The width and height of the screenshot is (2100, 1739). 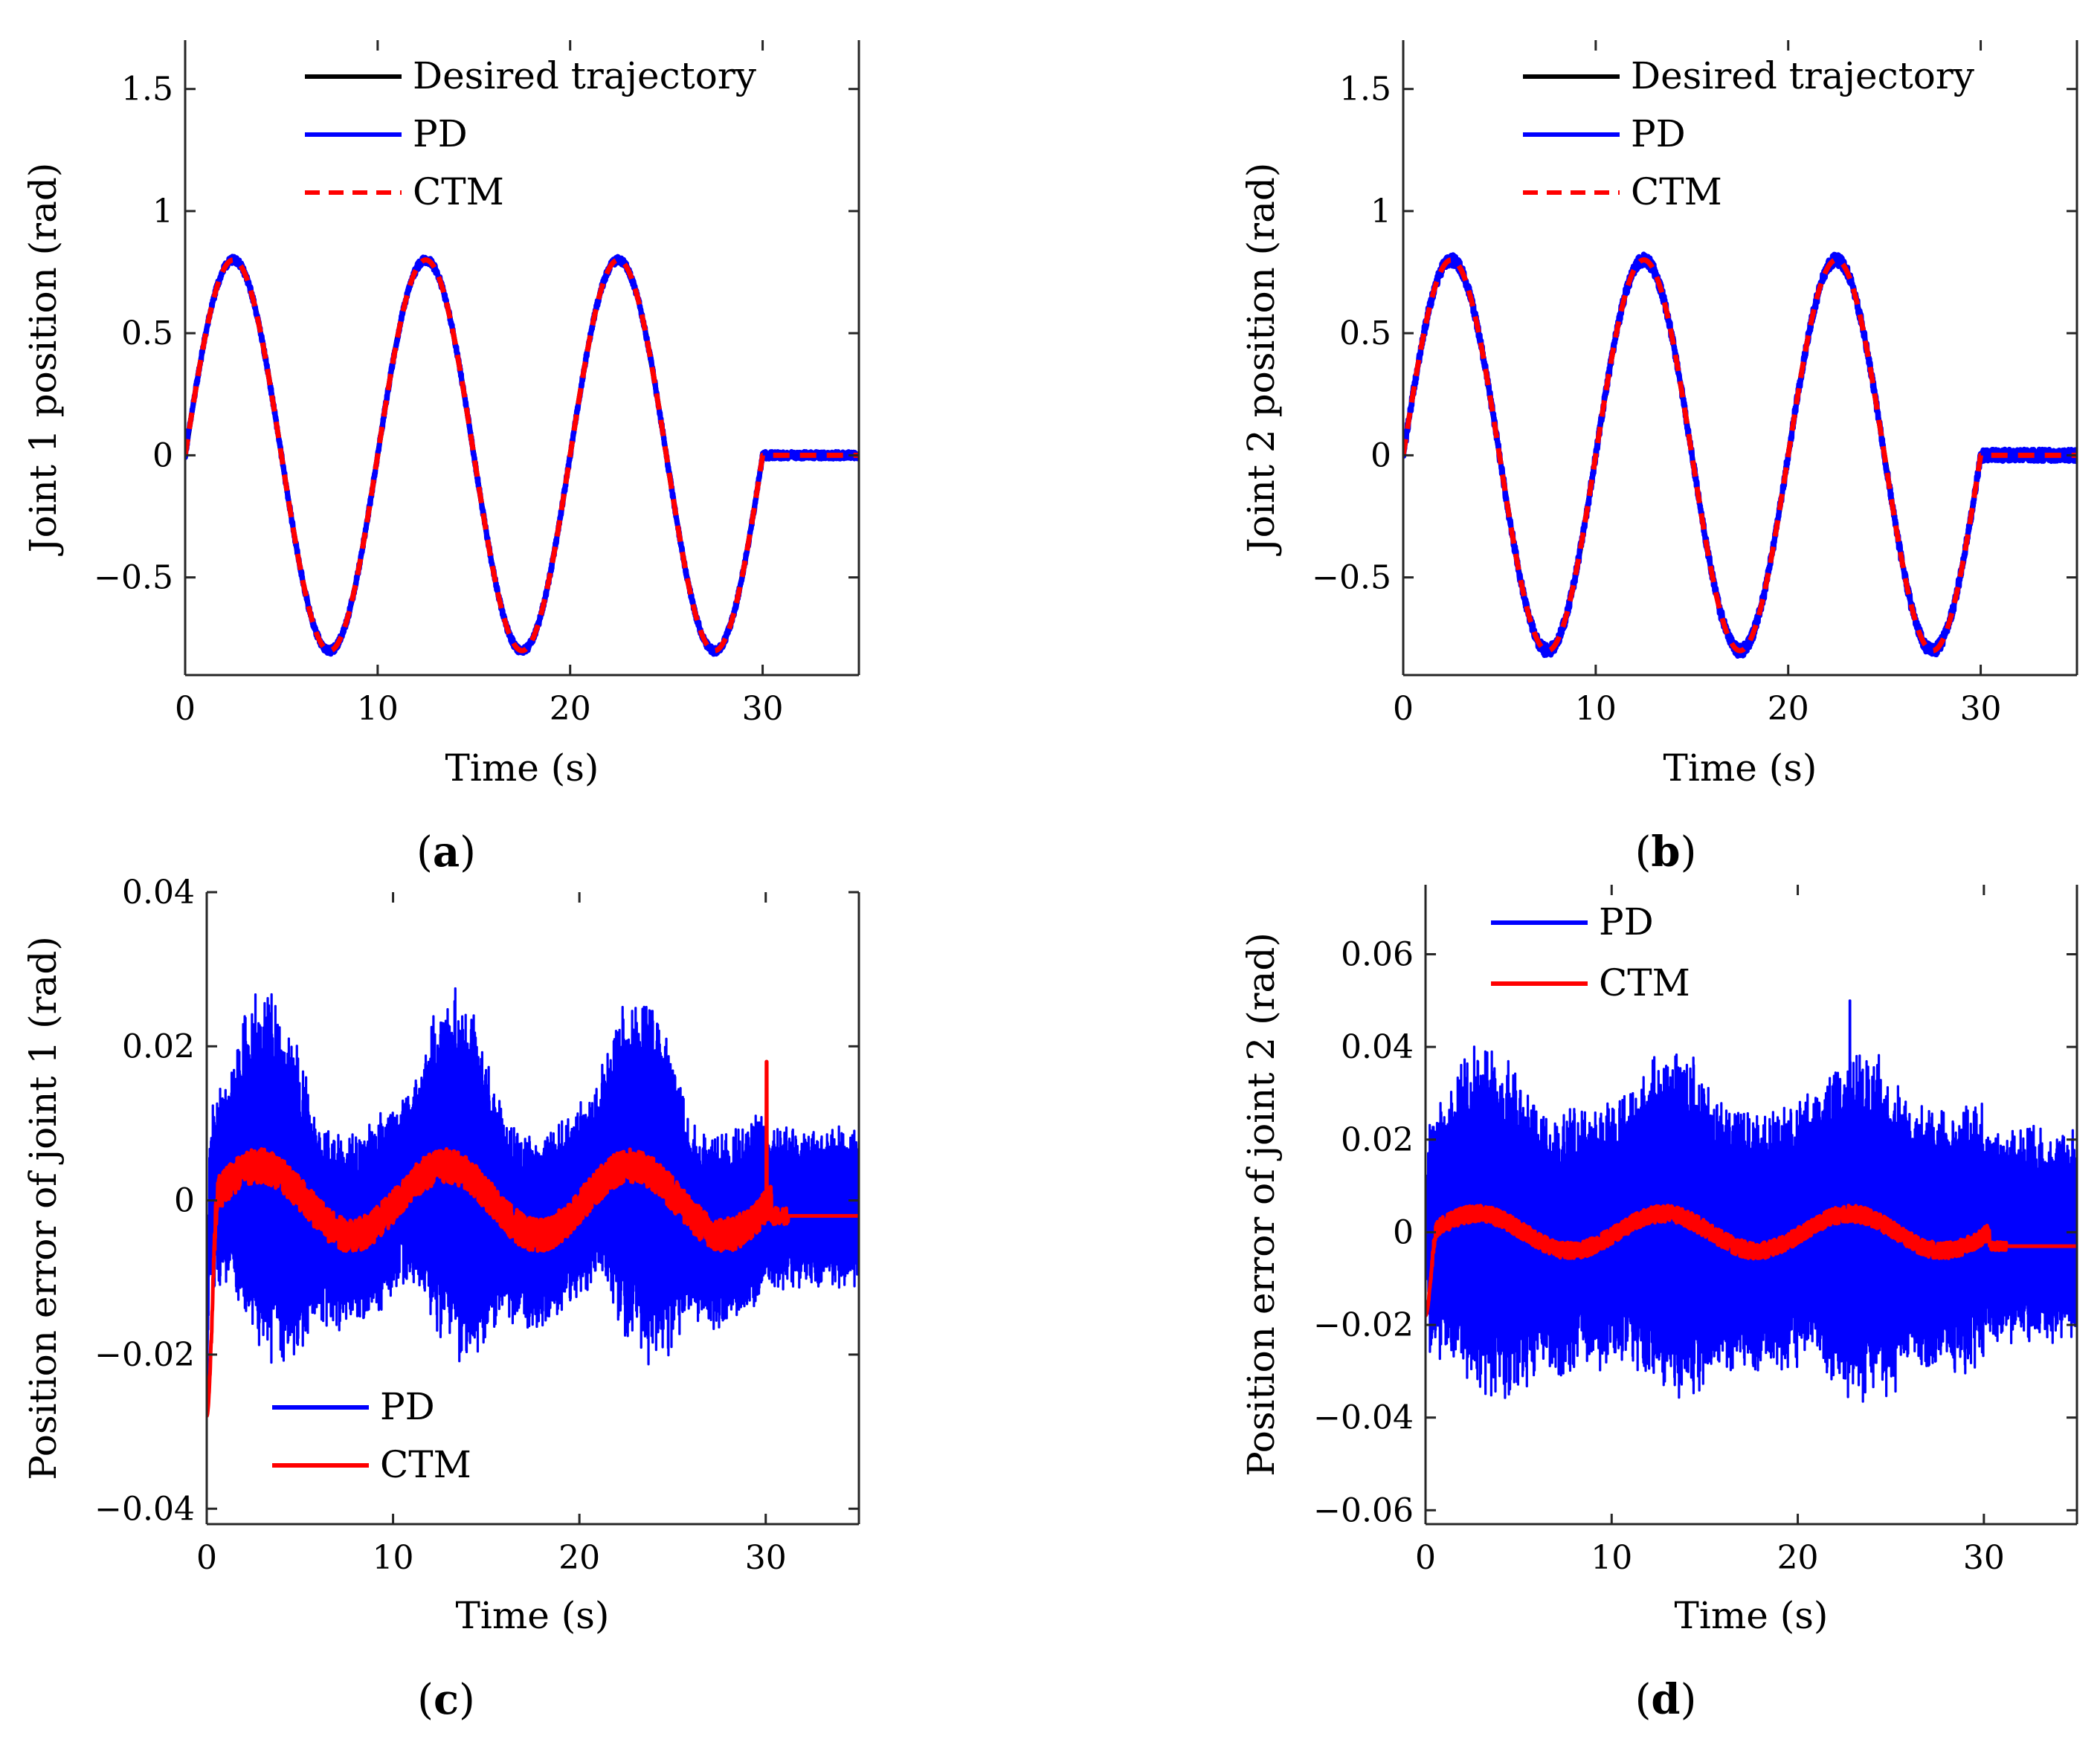 I want to click on panel-label-d: (d), so click(x=1666, y=1700).